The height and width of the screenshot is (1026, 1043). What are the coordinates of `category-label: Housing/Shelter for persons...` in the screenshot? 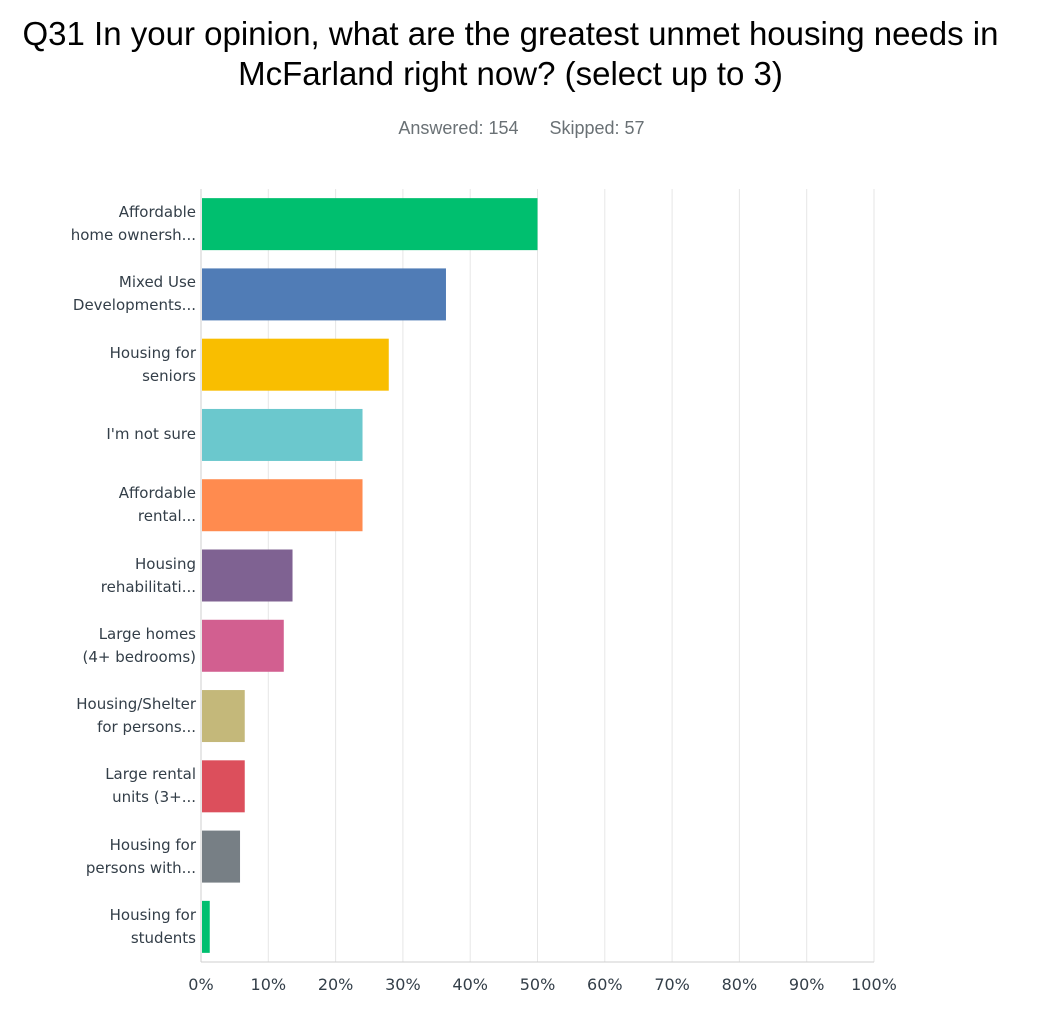 It's located at (101, 716).